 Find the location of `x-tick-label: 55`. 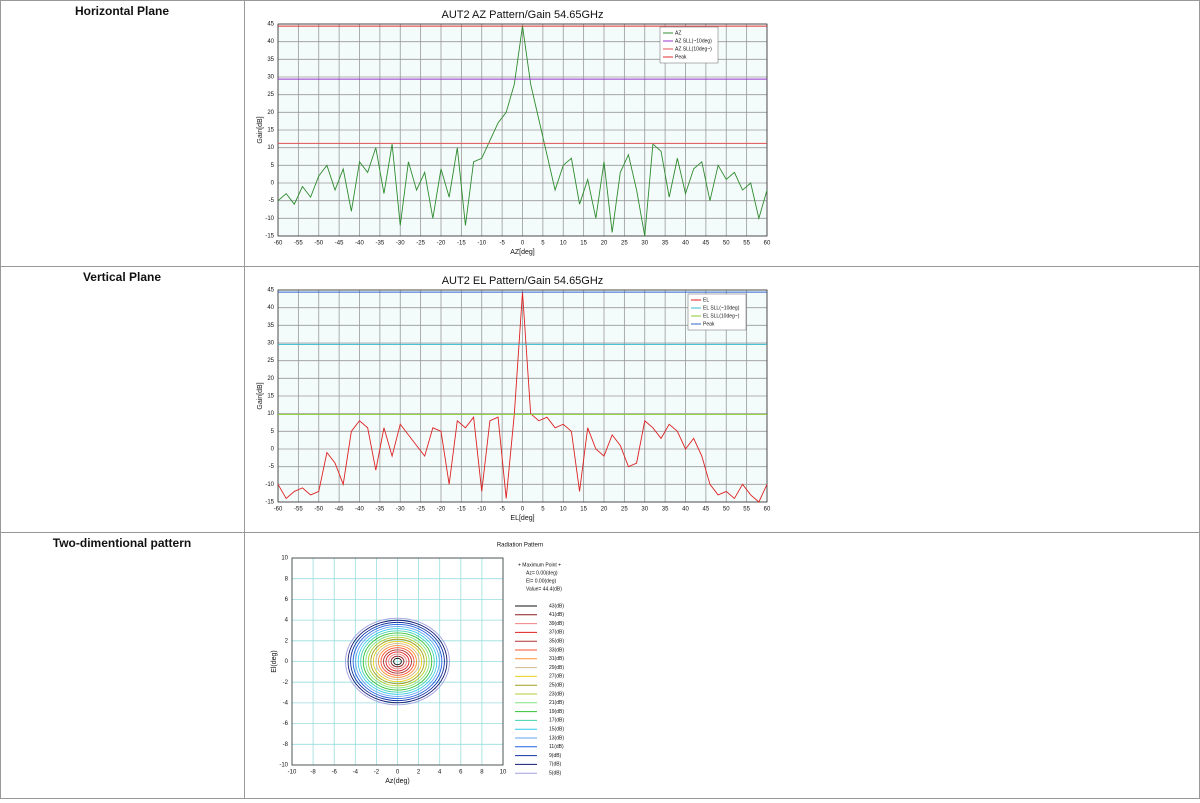

x-tick-label: 55 is located at coordinates (746, 510).